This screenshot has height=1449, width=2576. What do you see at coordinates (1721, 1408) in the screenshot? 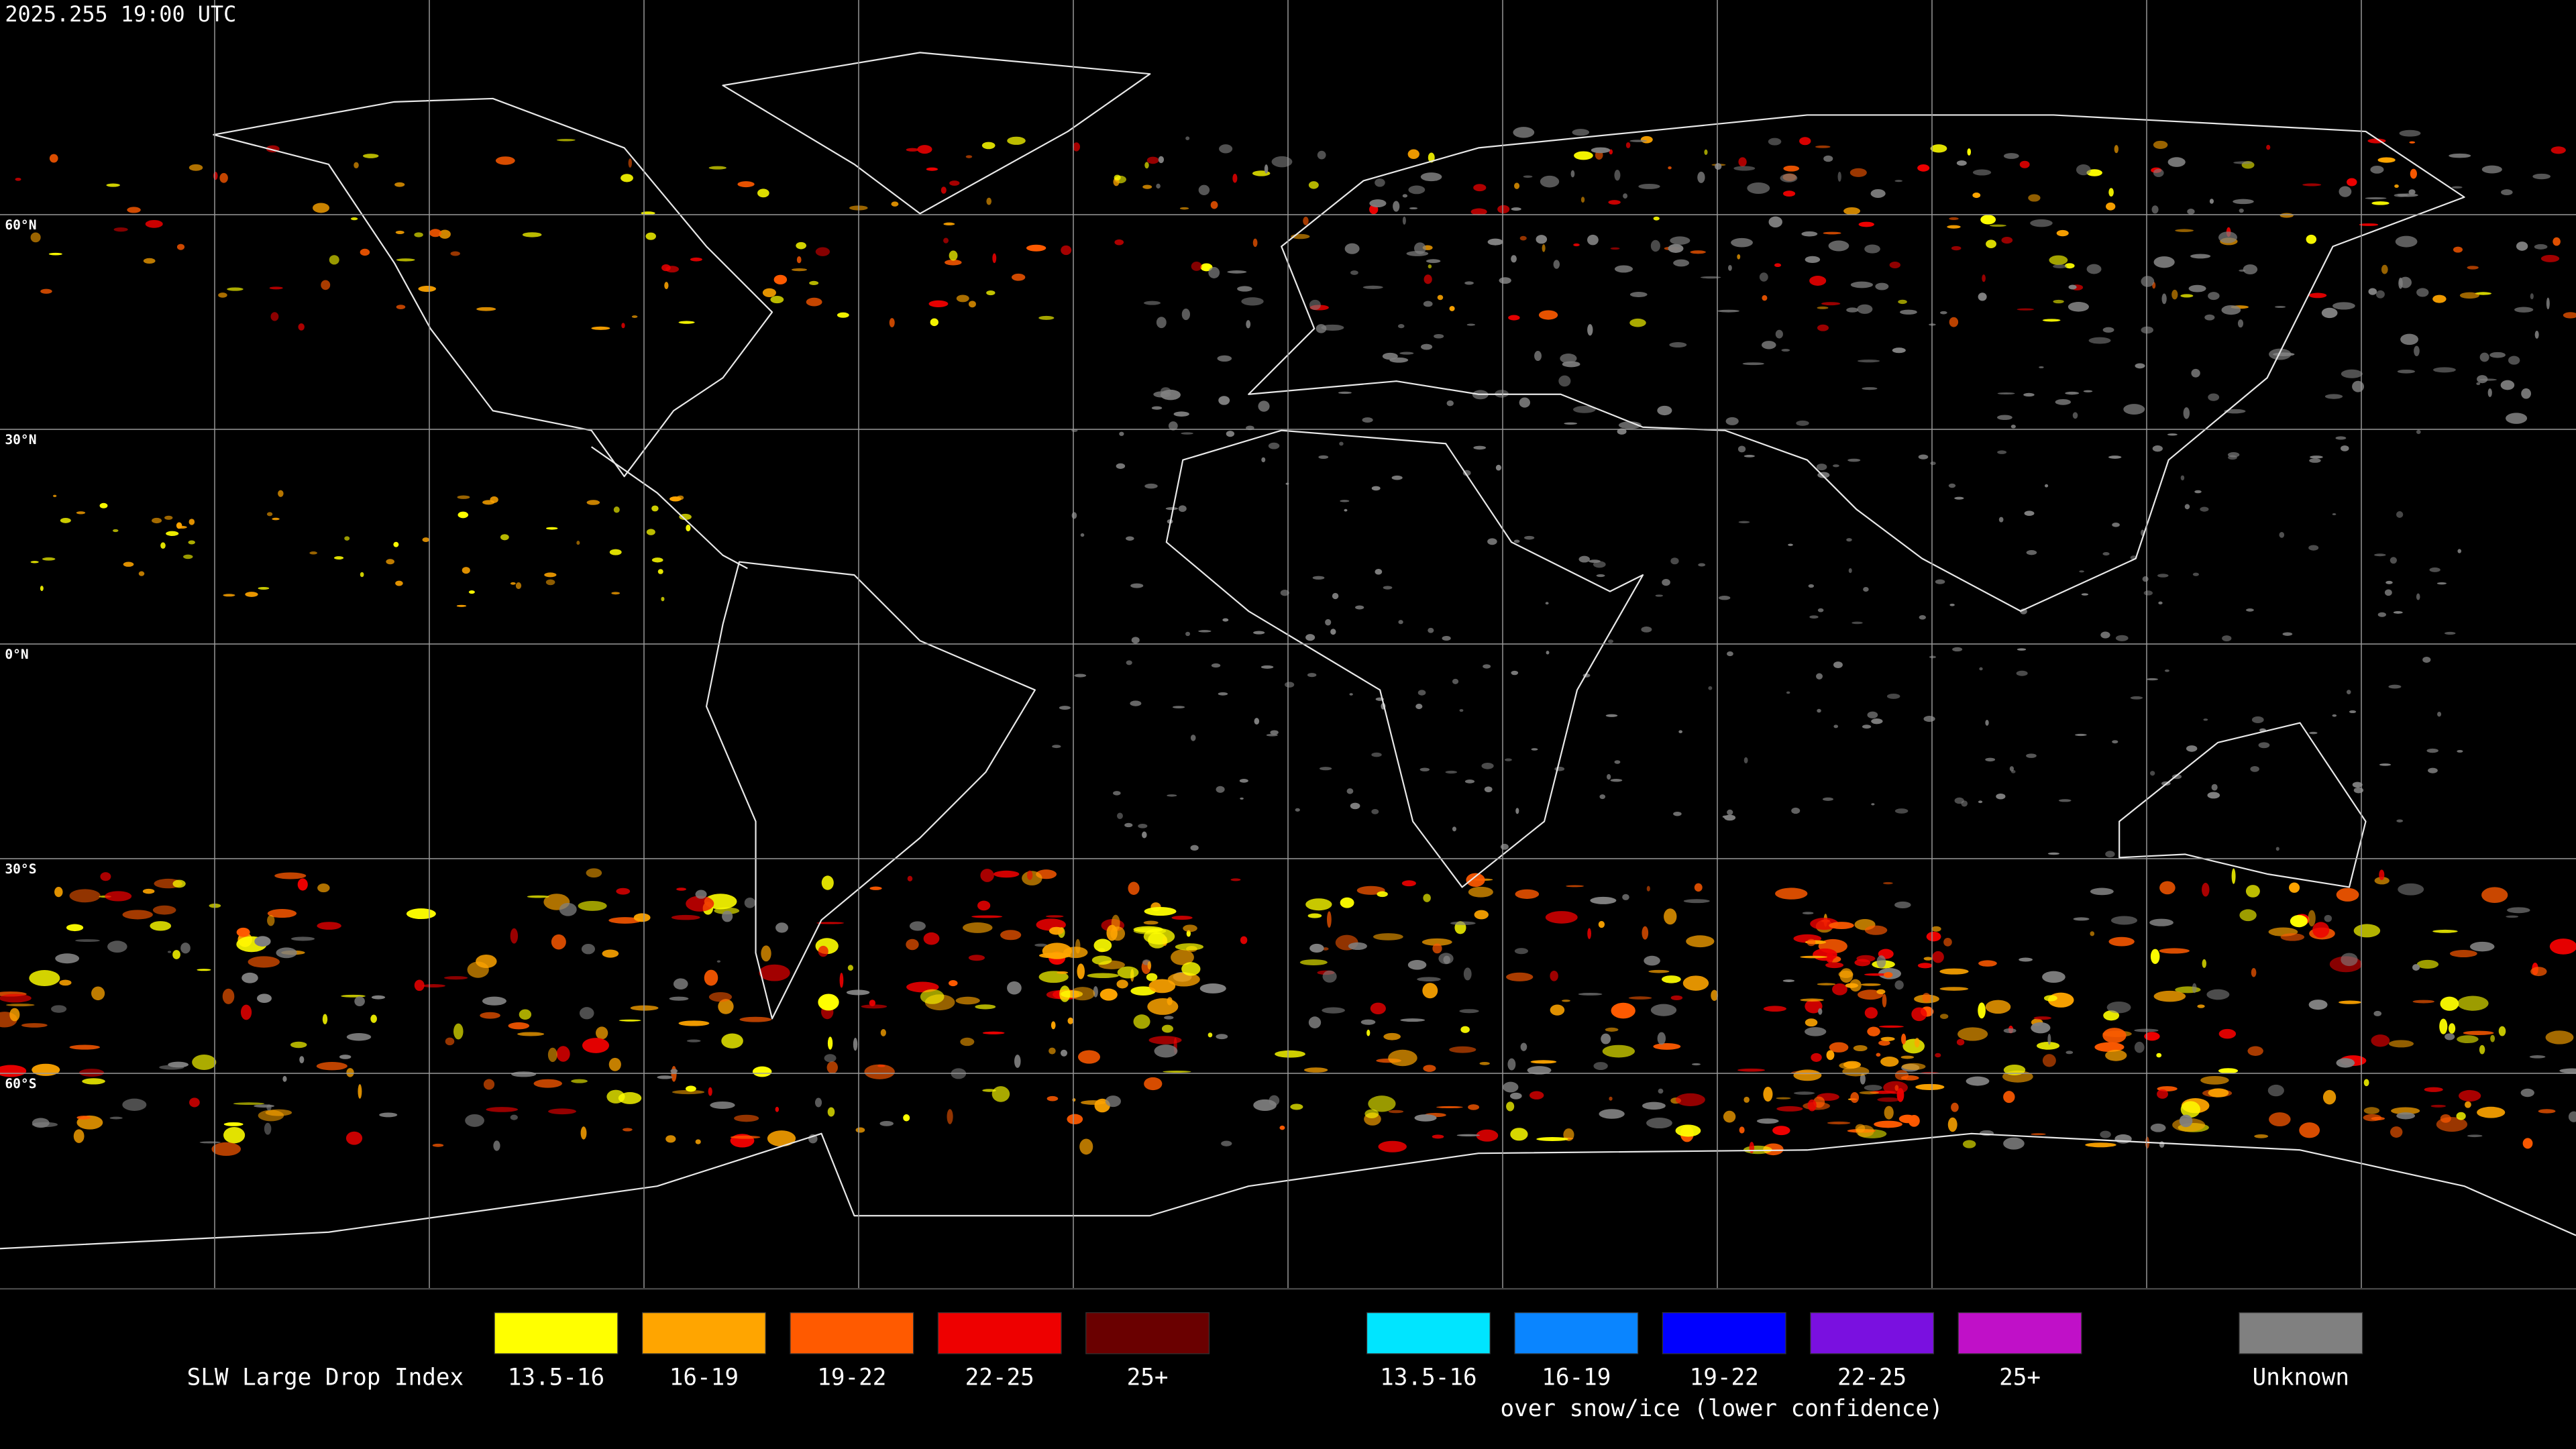
I see `legend-caption: over snow/ice (lower confidence)` at bounding box center [1721, 1408].